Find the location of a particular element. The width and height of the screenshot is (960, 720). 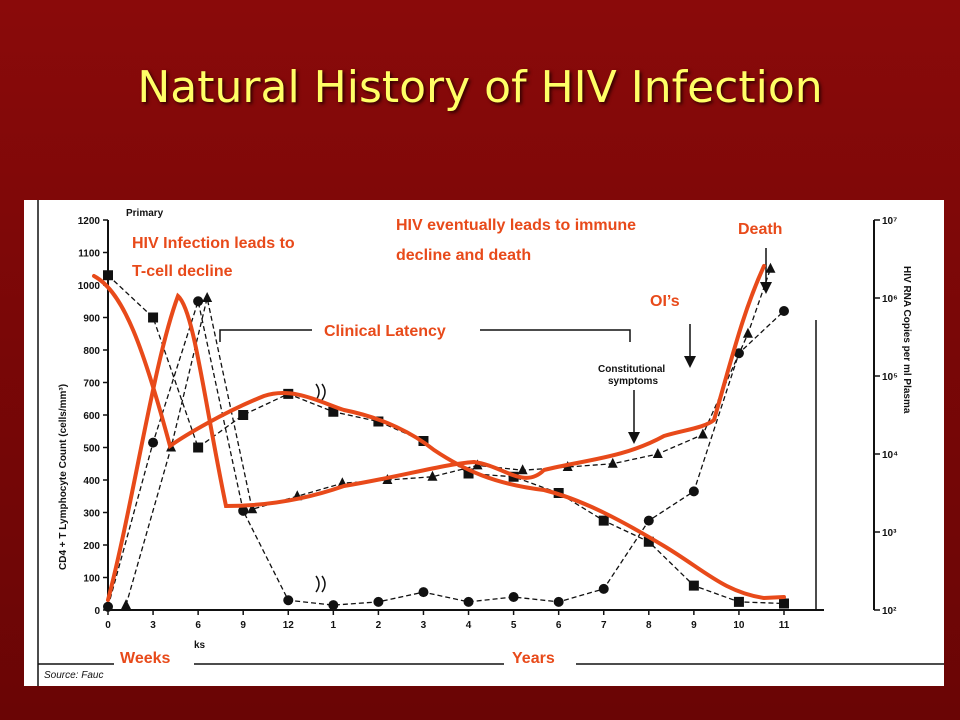

weeks-label: Weeks is located at coordinates (145, 658).